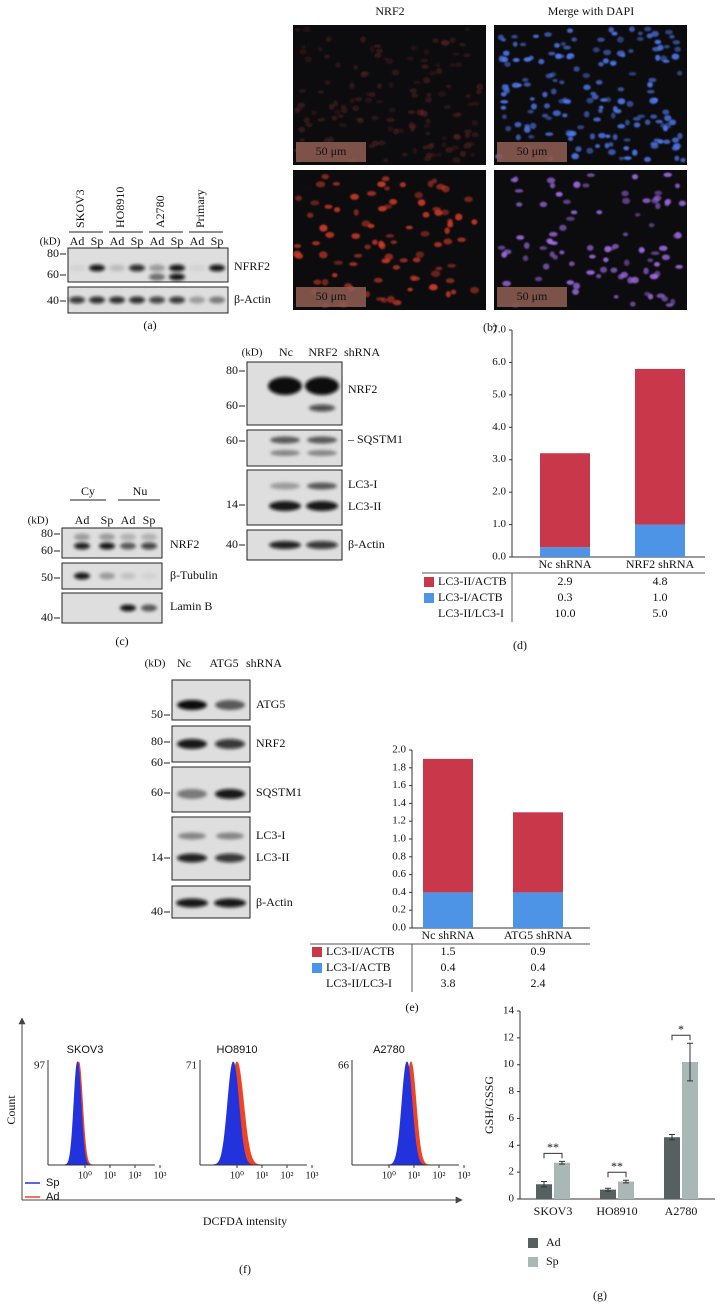 The image size is (720, 1312). Describe the element at coordinates (448, 983) in the screenshot. I see `table-value: 3.8` at that location.